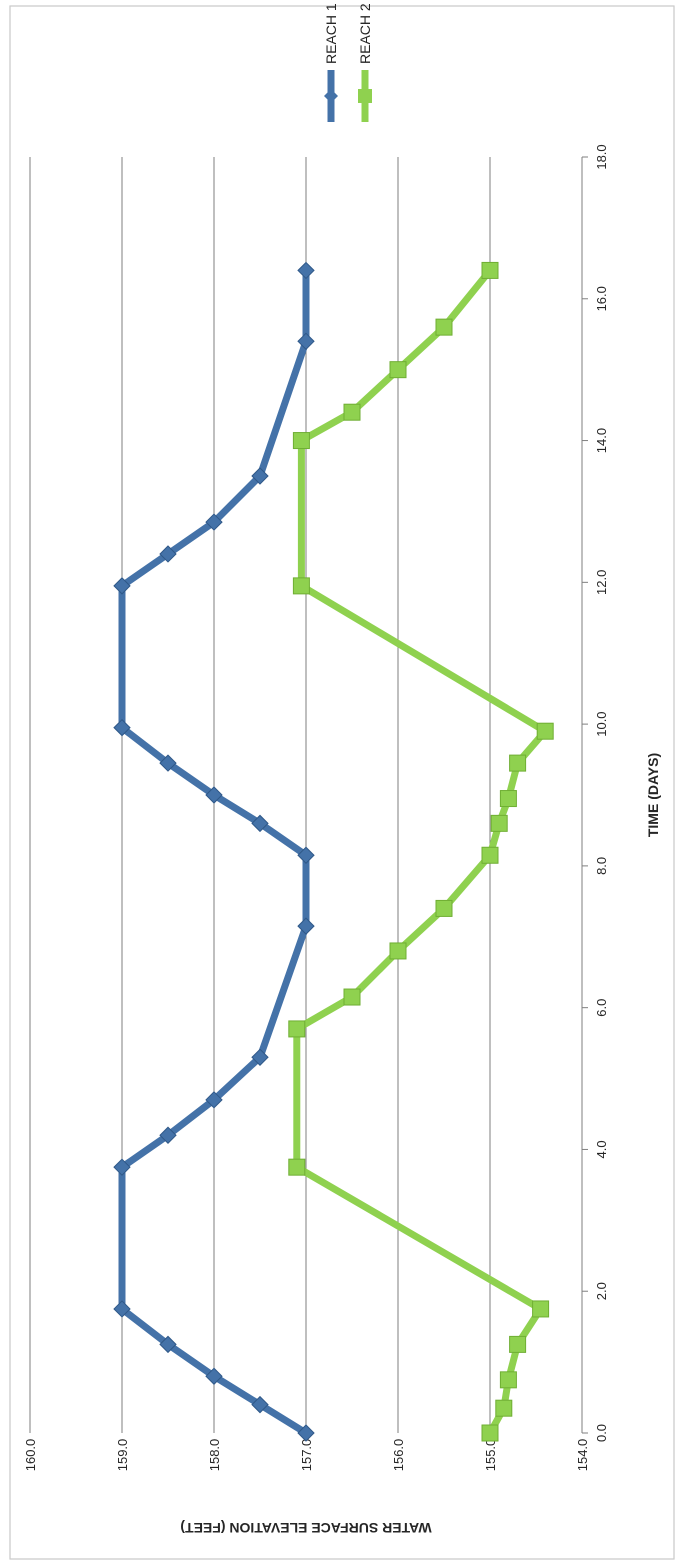 The width and height of the screenshot is (684, 1566). Describe the element at coordinates (582, 1455) in the screenshot. I see `y-tick-label: 154.0` at that location.